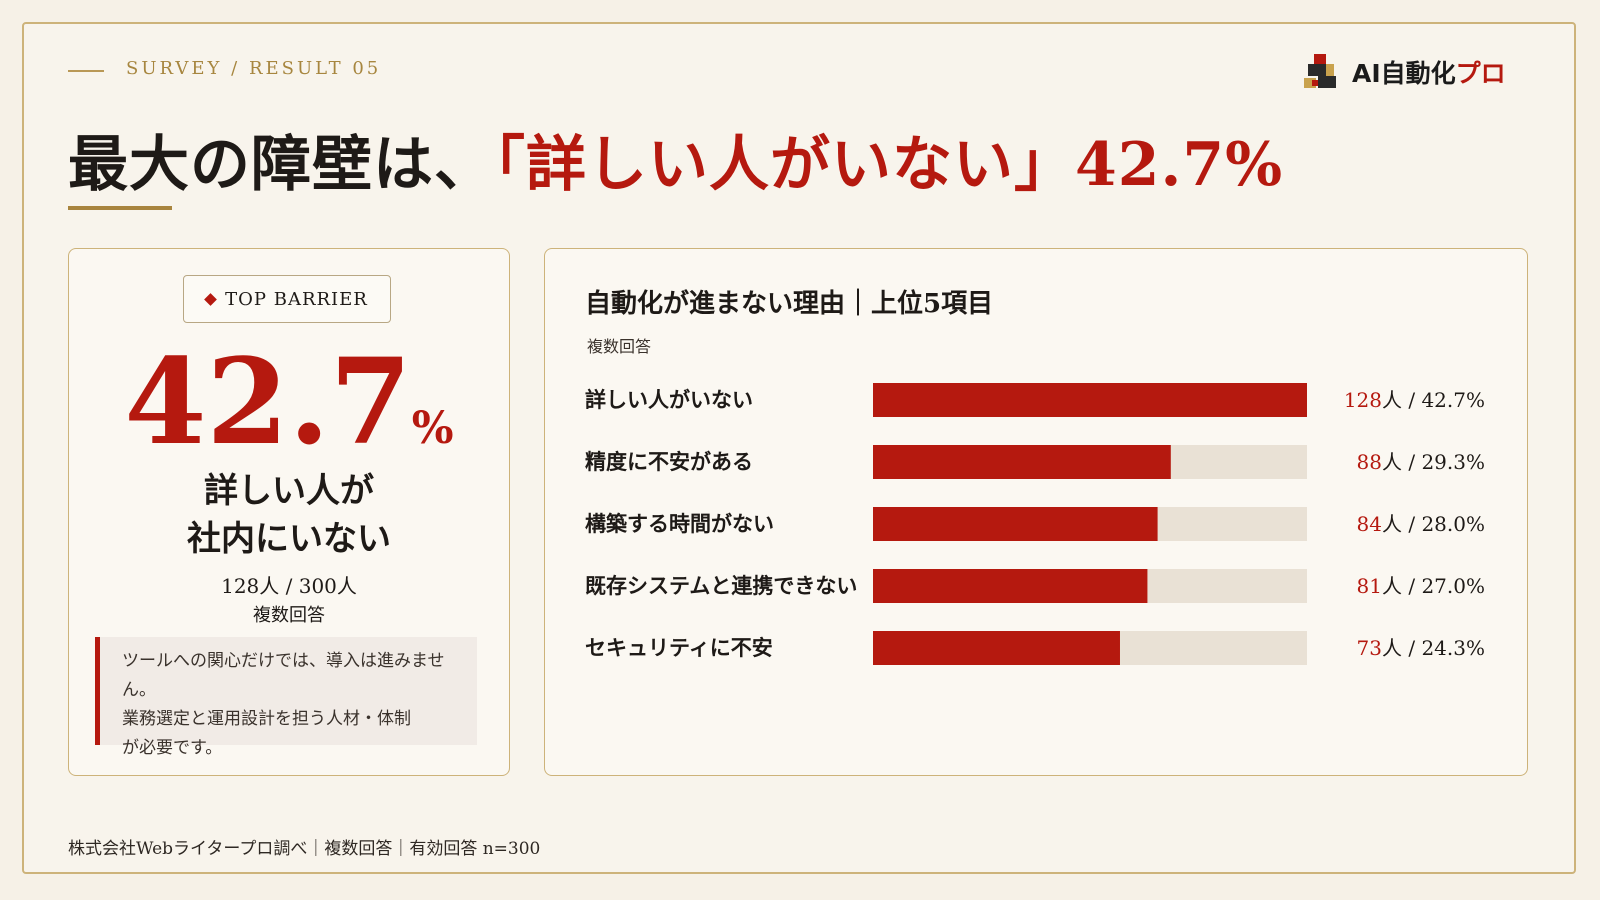  I want to click on diamond-icon, so click(210, 299).